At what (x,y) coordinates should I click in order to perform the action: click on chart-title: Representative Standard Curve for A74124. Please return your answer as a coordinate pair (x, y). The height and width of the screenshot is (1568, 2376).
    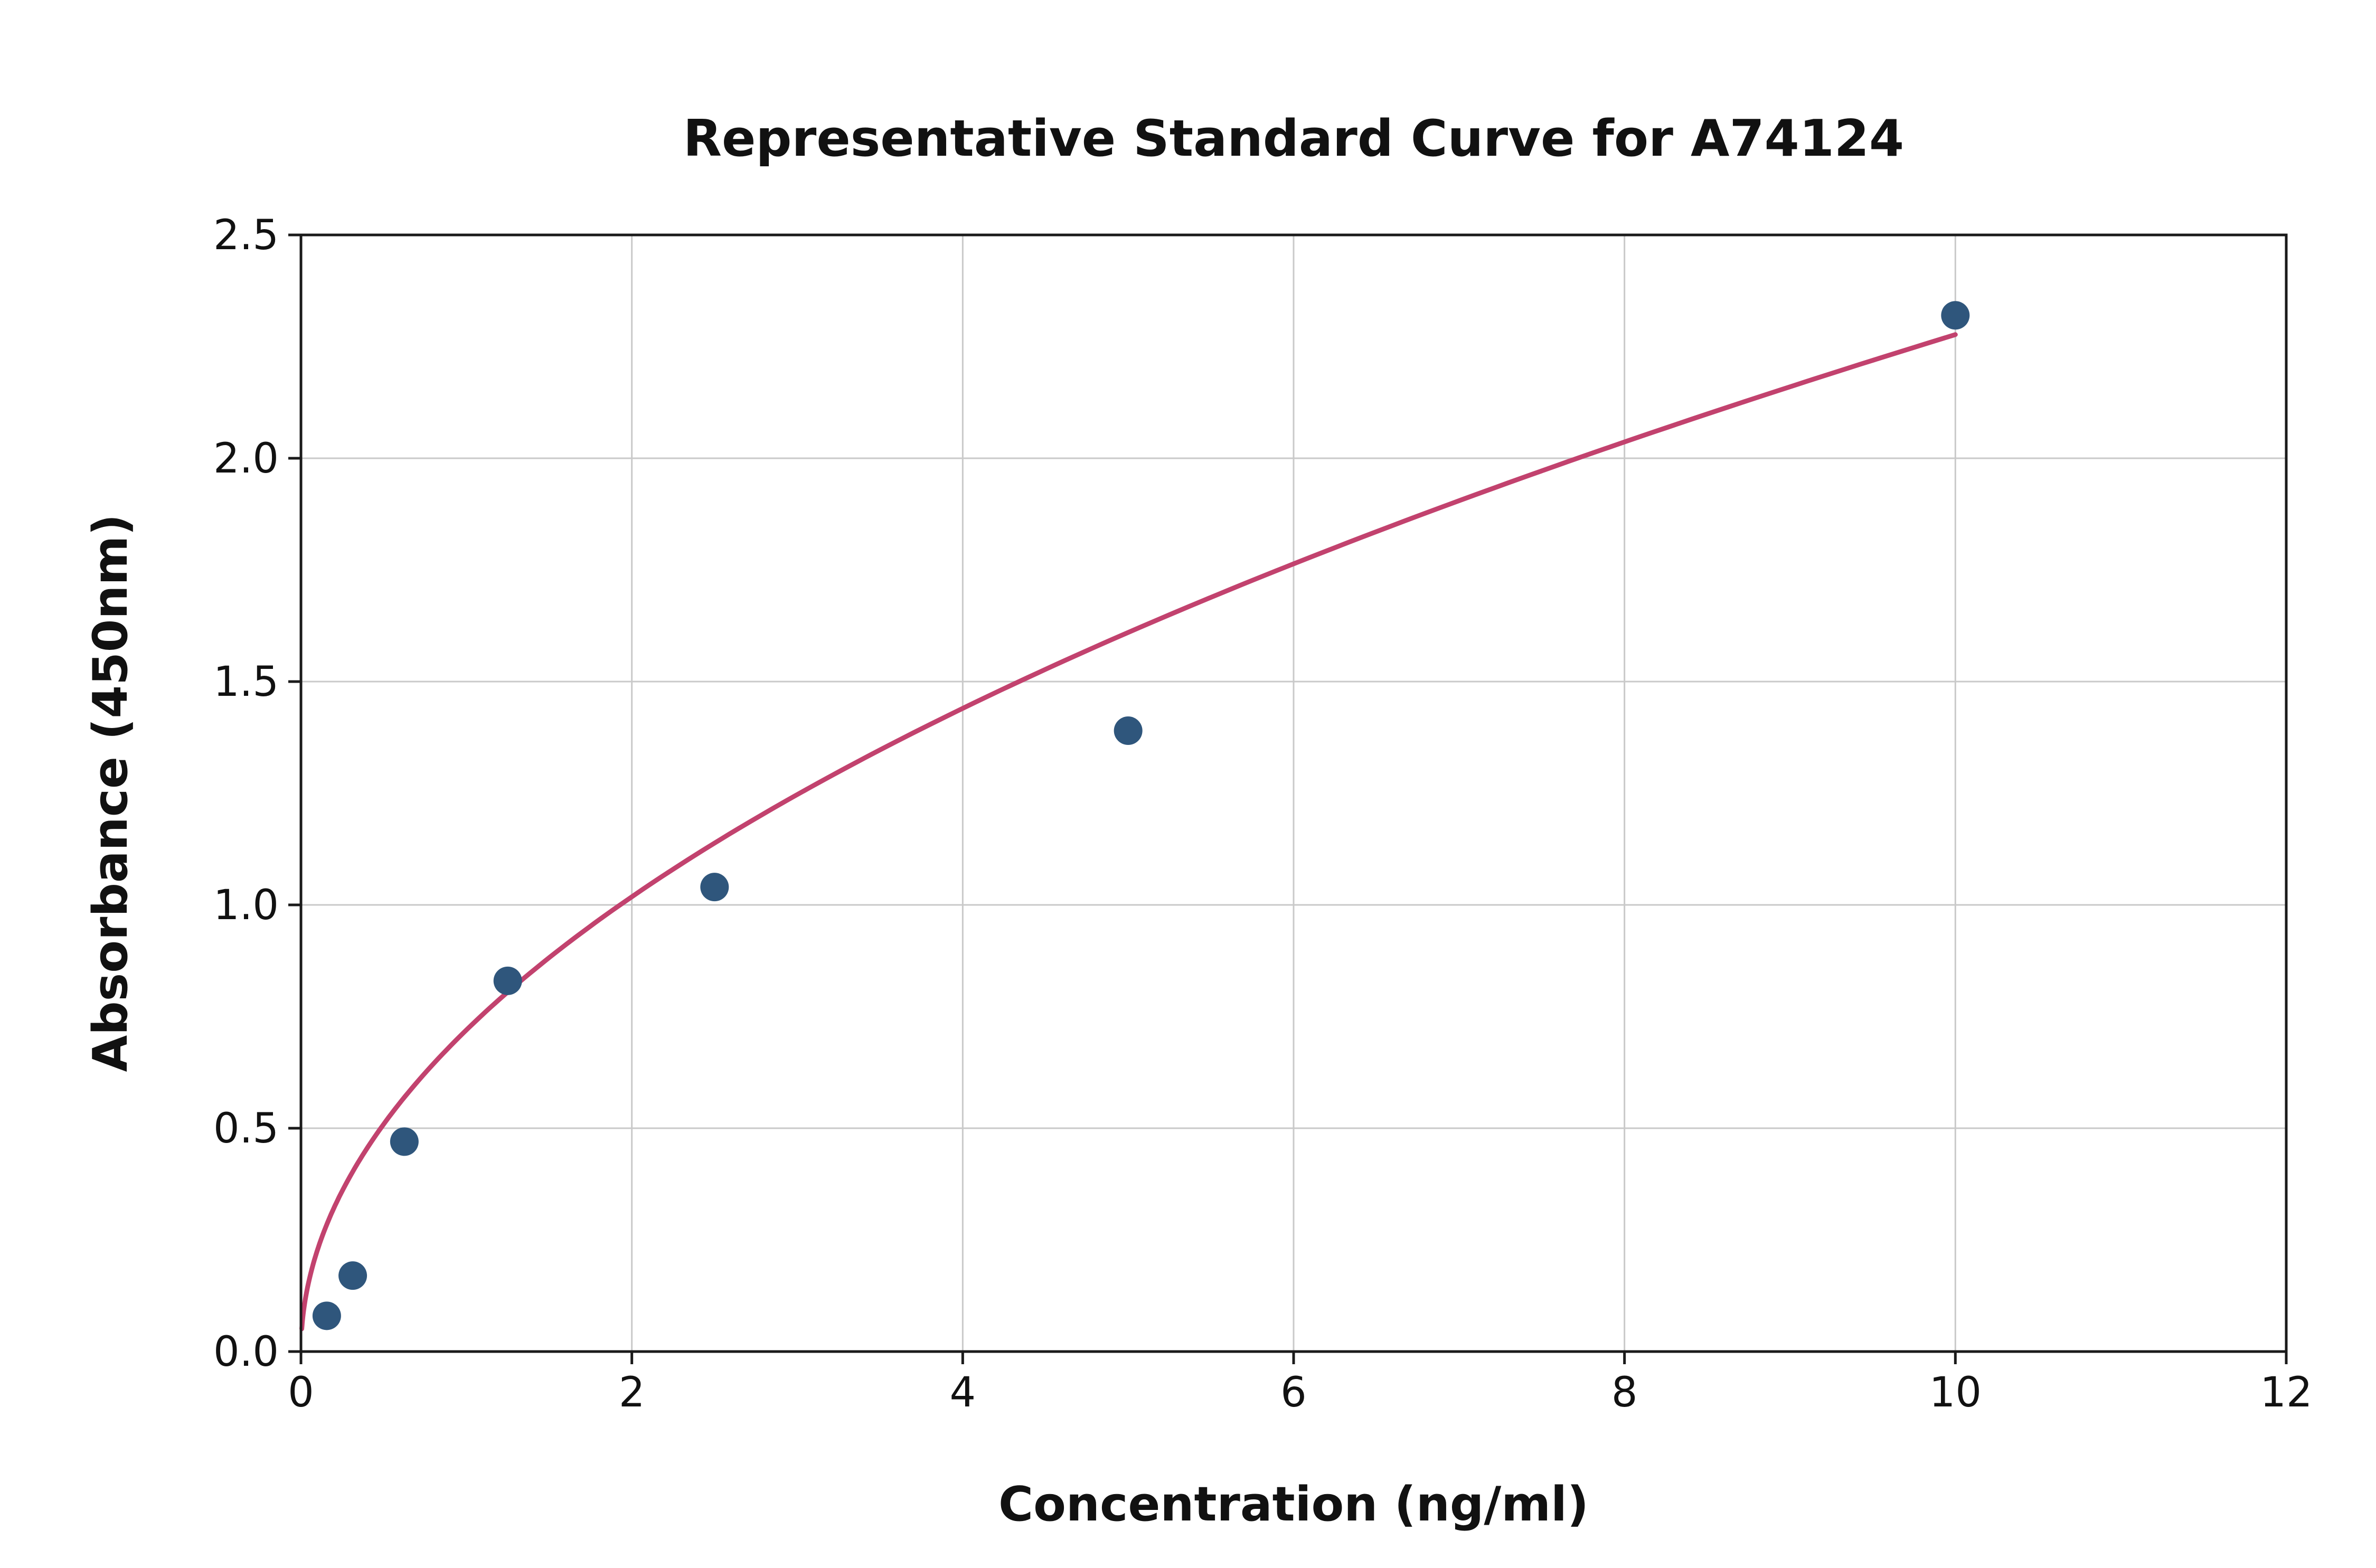
    Looking at the image, I should click on (1293, 139).